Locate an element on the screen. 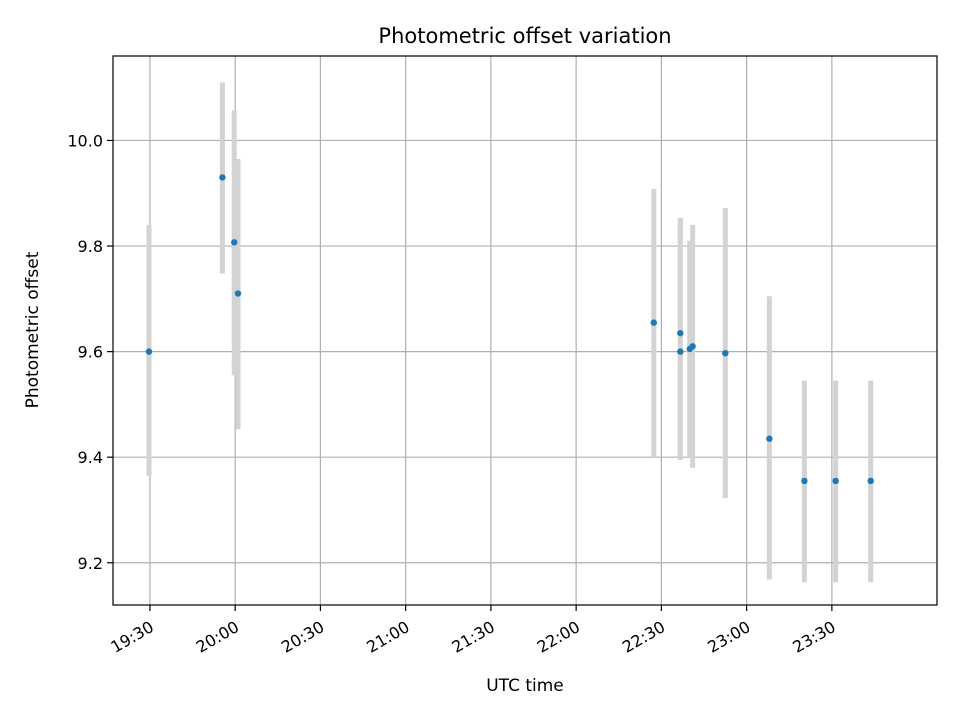 The width and height of the screenshot is (960, 720). y-axis-label: Photometric offset is located at coordinates (33, 329).